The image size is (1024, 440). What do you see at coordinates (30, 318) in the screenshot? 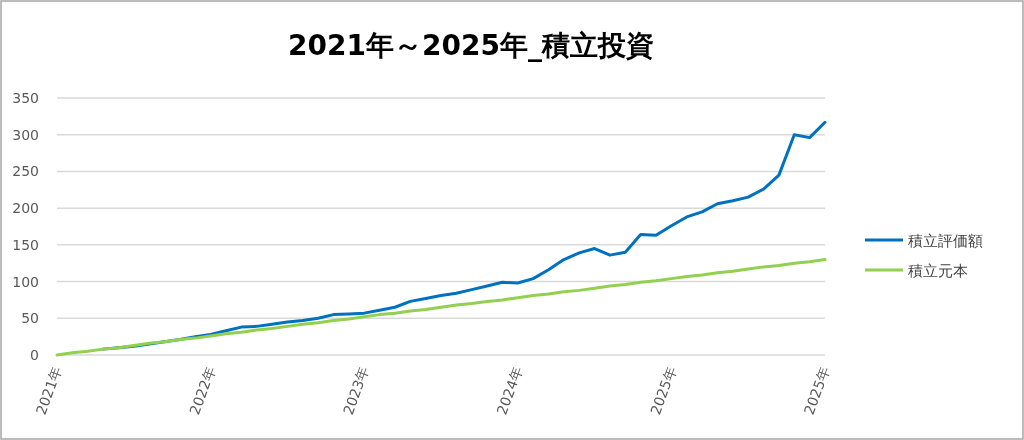
I see `y-tick-label: 50` at bounding box center [30, 318].